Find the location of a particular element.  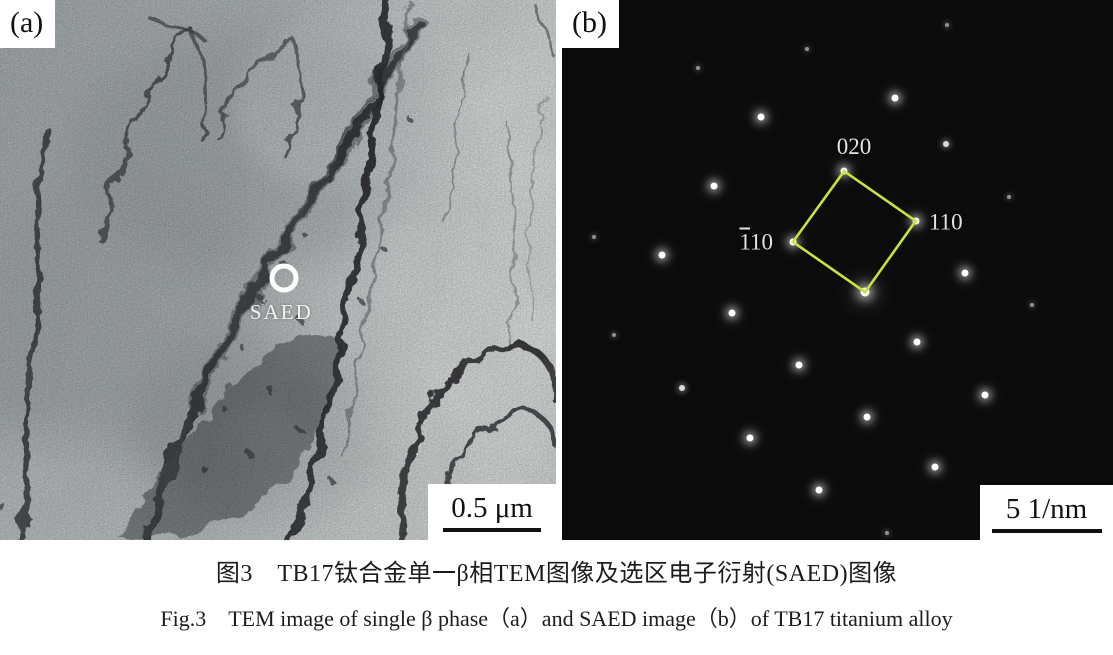

panel-a-scale-box: 0.5 μm is located at coordinates (492, 512).